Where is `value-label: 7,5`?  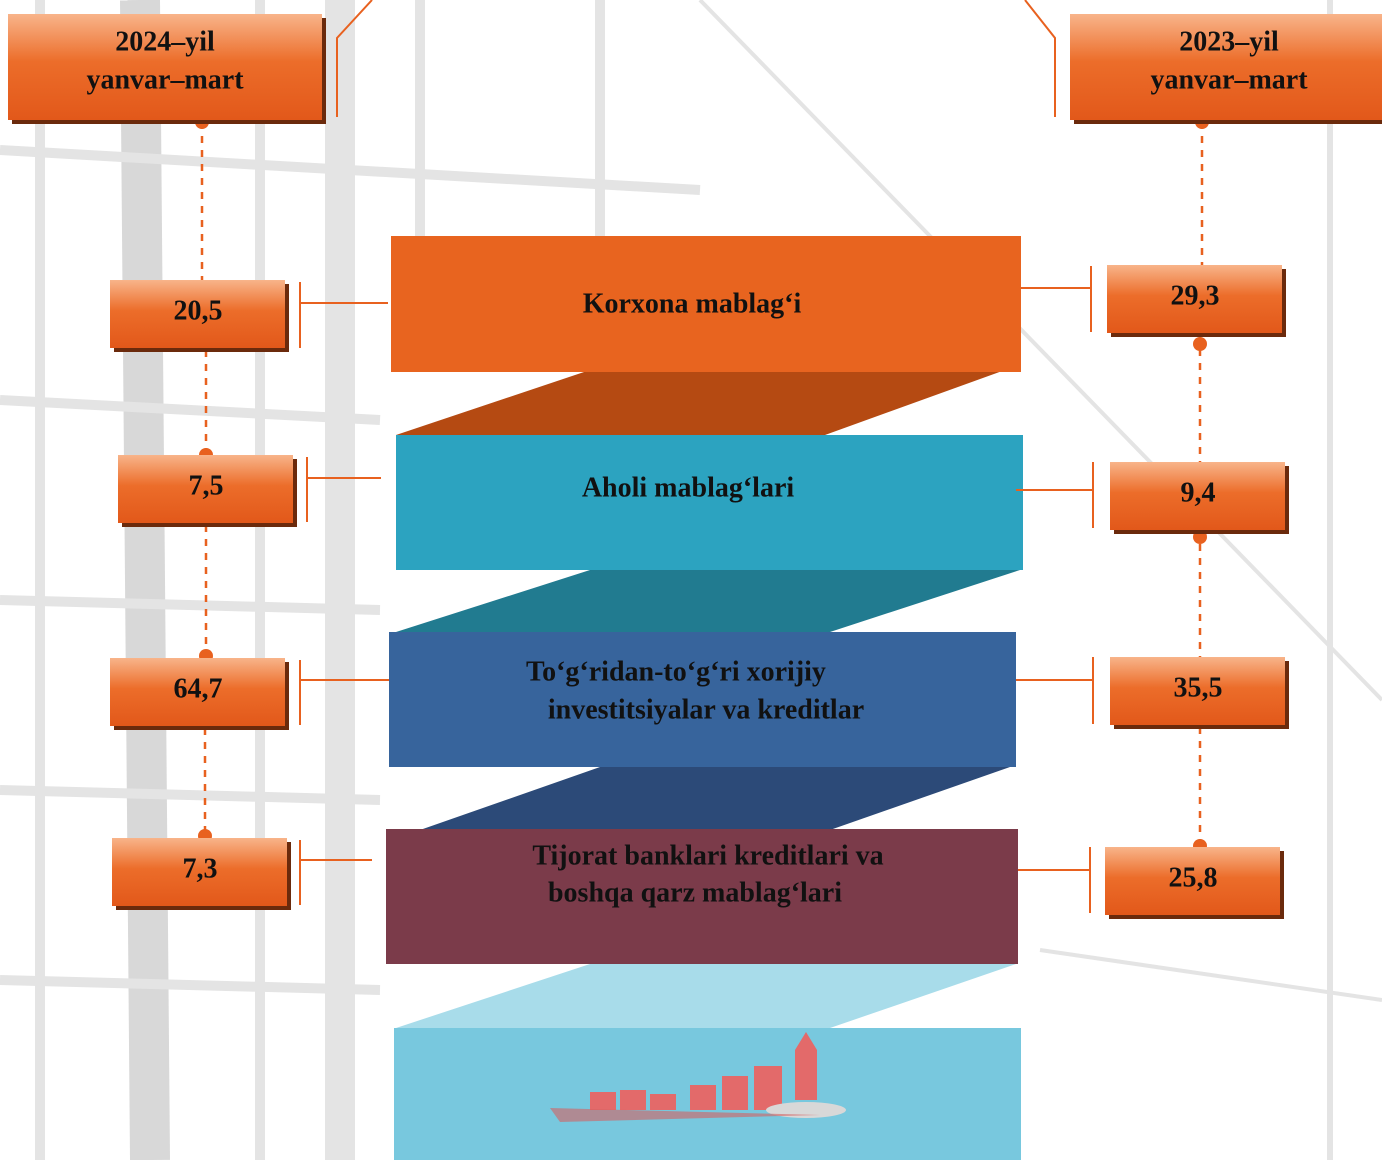
value-label: 7,5 is located at coordinates (206, 485).